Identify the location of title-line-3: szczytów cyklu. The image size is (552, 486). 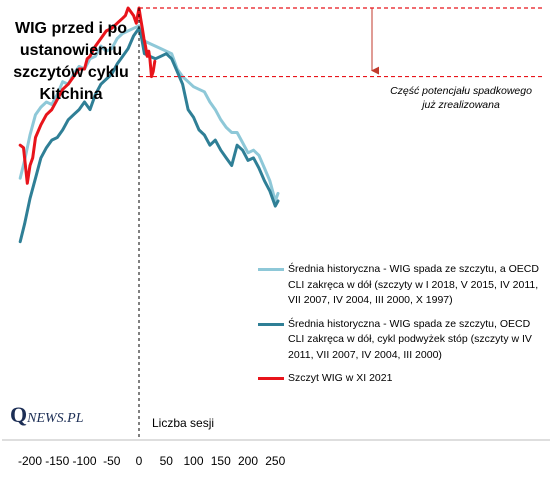
(71, 72).